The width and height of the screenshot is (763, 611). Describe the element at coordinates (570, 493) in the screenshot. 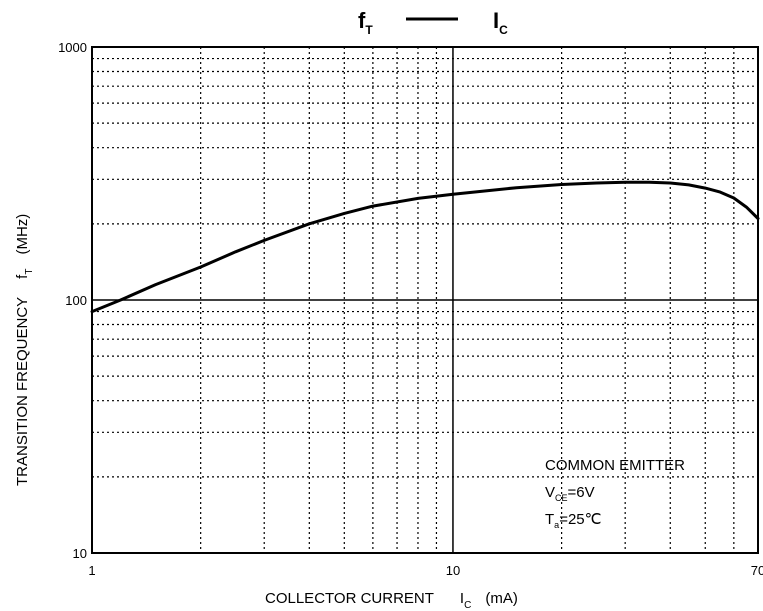

I see `annotation-line-2: VCE=6V` at that location.